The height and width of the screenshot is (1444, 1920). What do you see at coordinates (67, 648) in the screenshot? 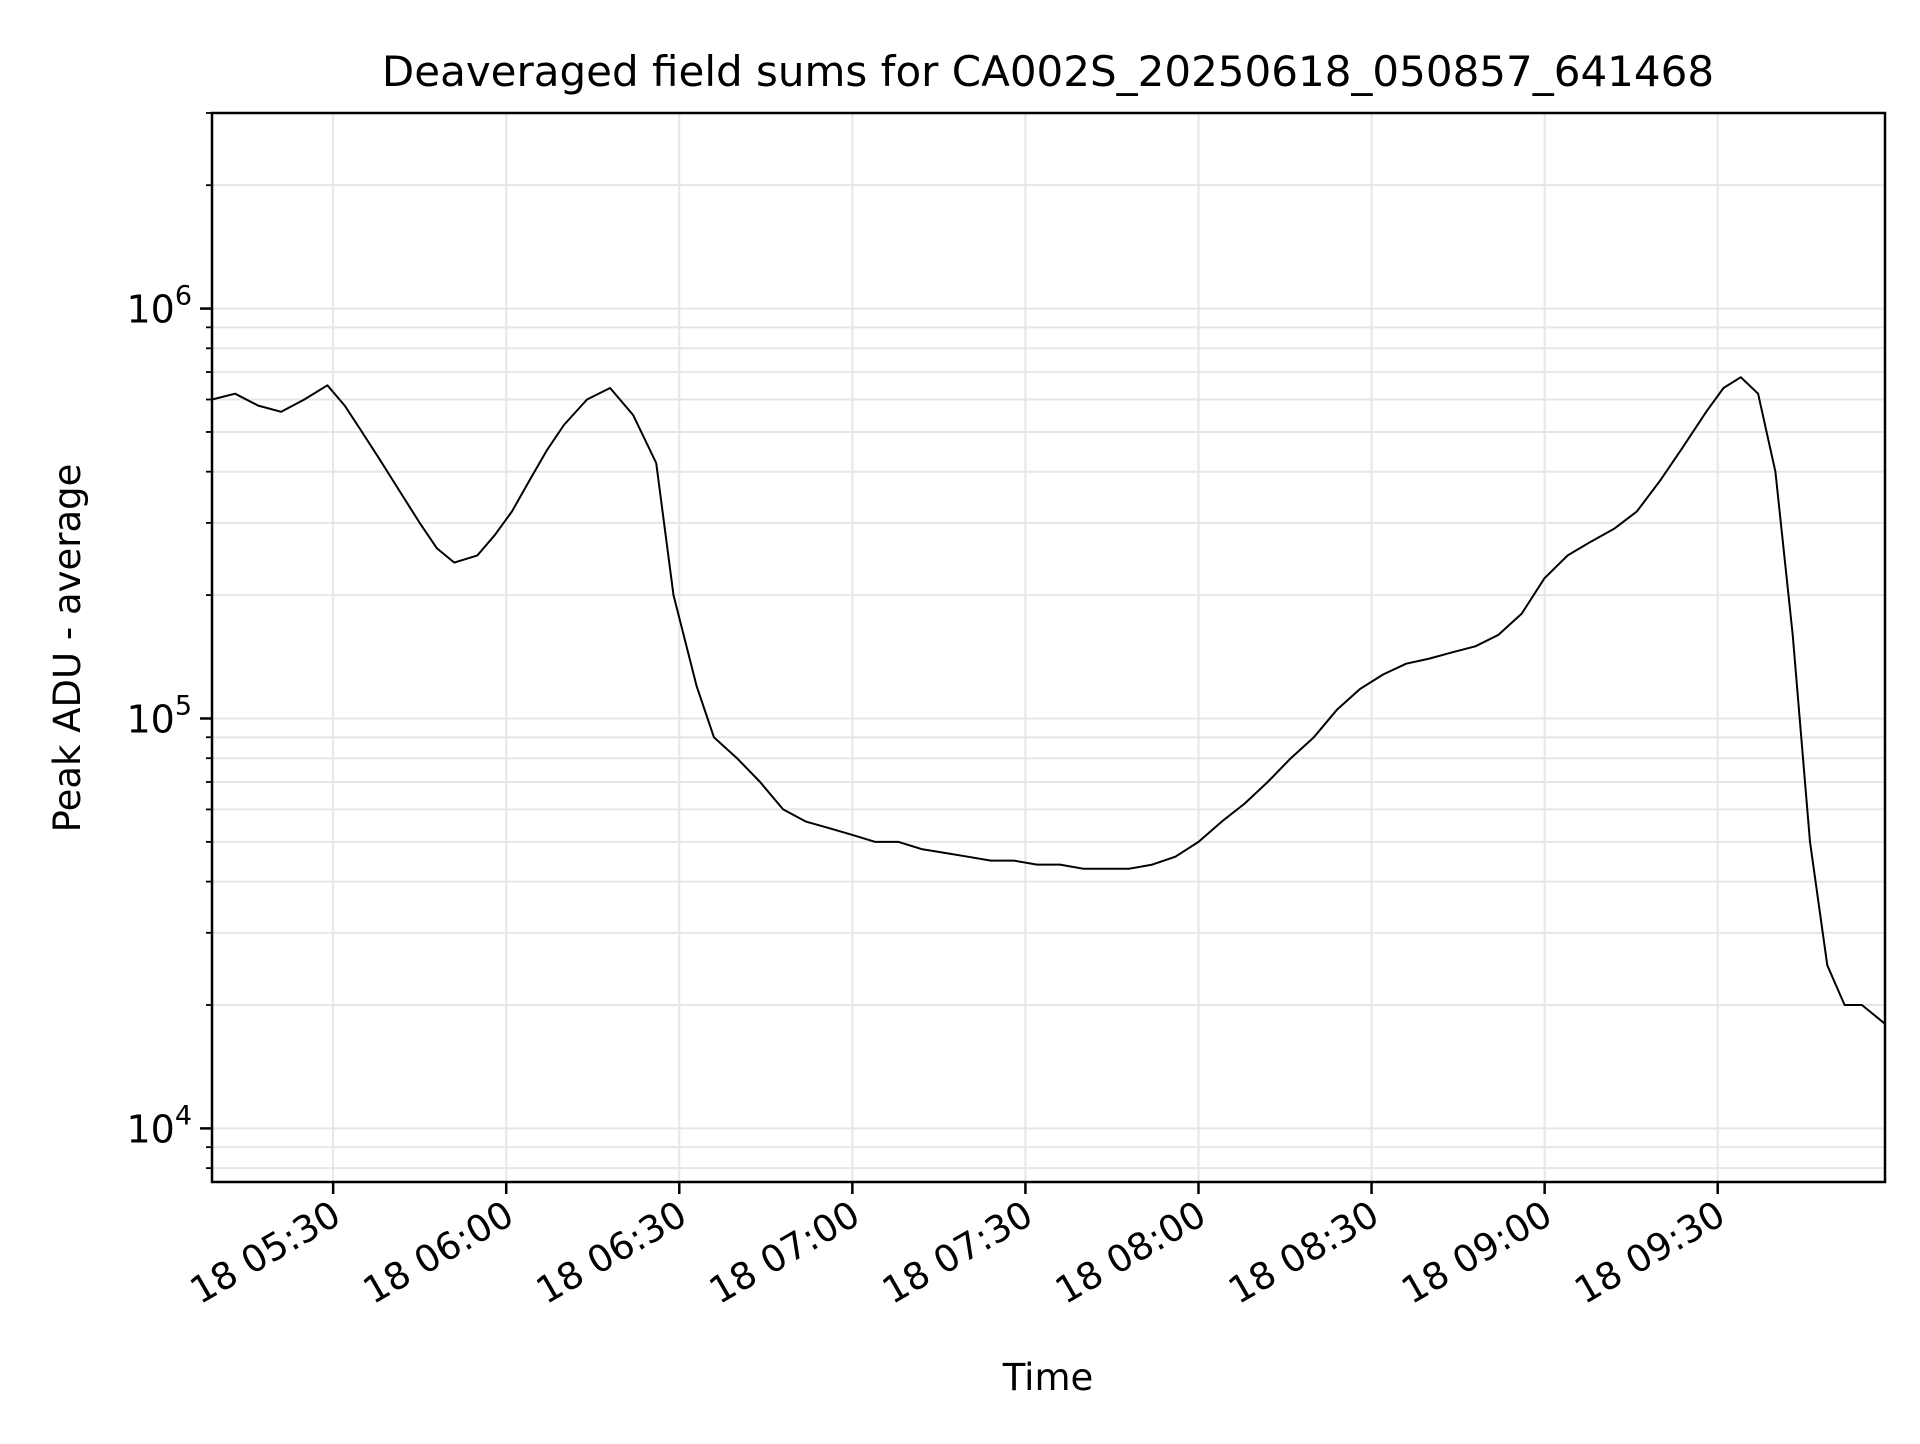
I see `y-axis-label: Peak ADU - average` at bounding box center [67, 648].